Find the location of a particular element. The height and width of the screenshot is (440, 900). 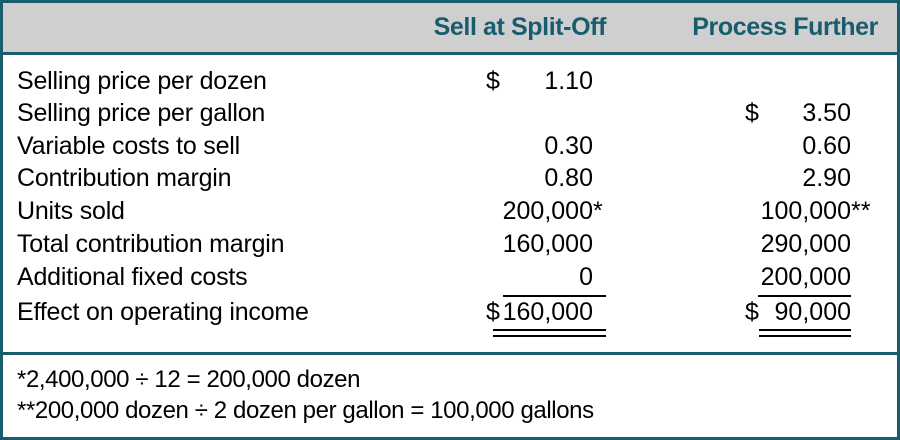

single-underline-split-off is located at coordinates (554, 296).